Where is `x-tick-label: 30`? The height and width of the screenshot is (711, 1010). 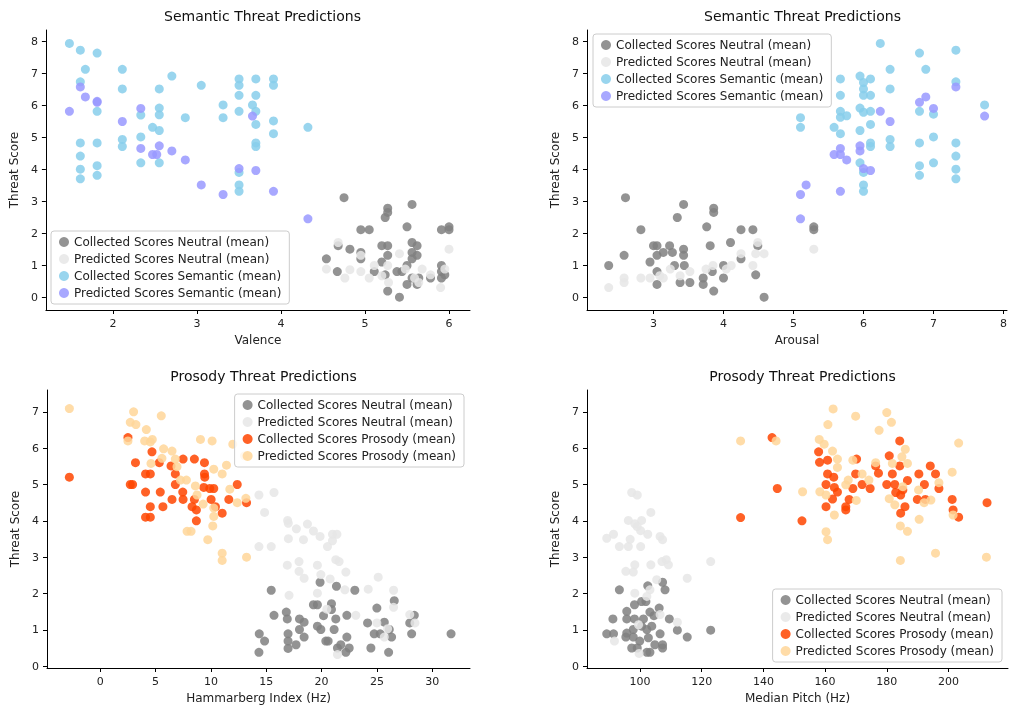
x-tick-label: 30 is located at coordinates (432, 681).